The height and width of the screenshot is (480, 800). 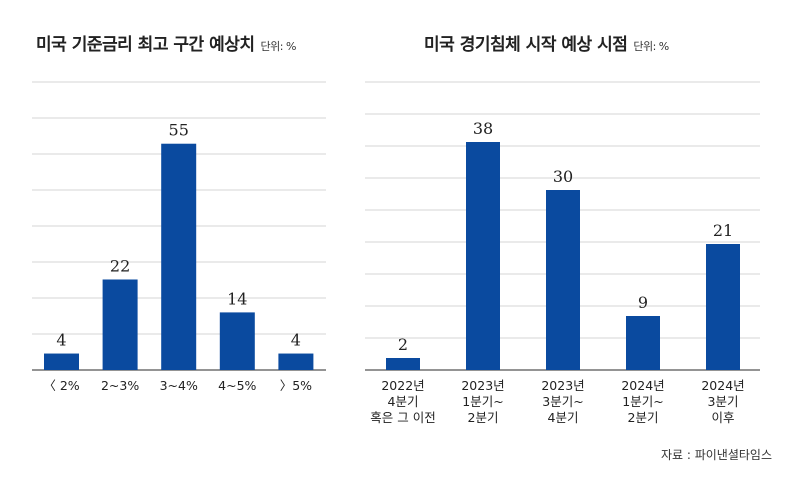 What do you see at coordinates (120, 265) in the screenshot?
I see `chart1-data-label: 22` at bounding box center [120, 265].